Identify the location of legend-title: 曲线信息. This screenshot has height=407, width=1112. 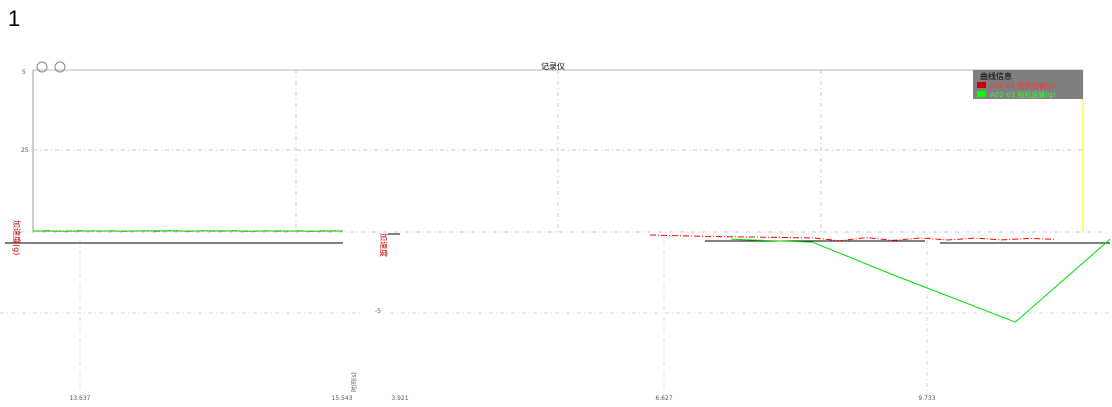
(996, 76).